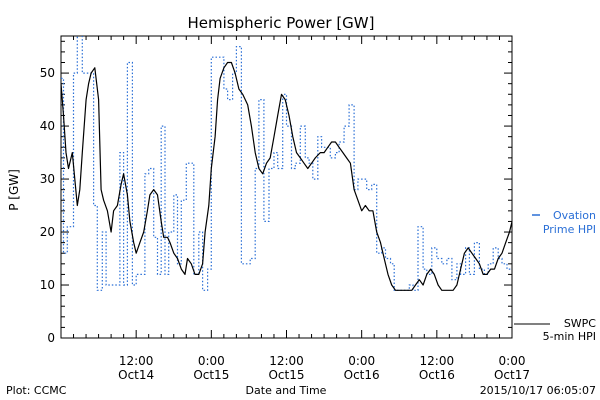 This screenshot has width=600, height=400. What do you see at coordinates (437, 361) in the screenshot?
I see `x-tick-time-4: 12:00` at bounding box center [437, 361].